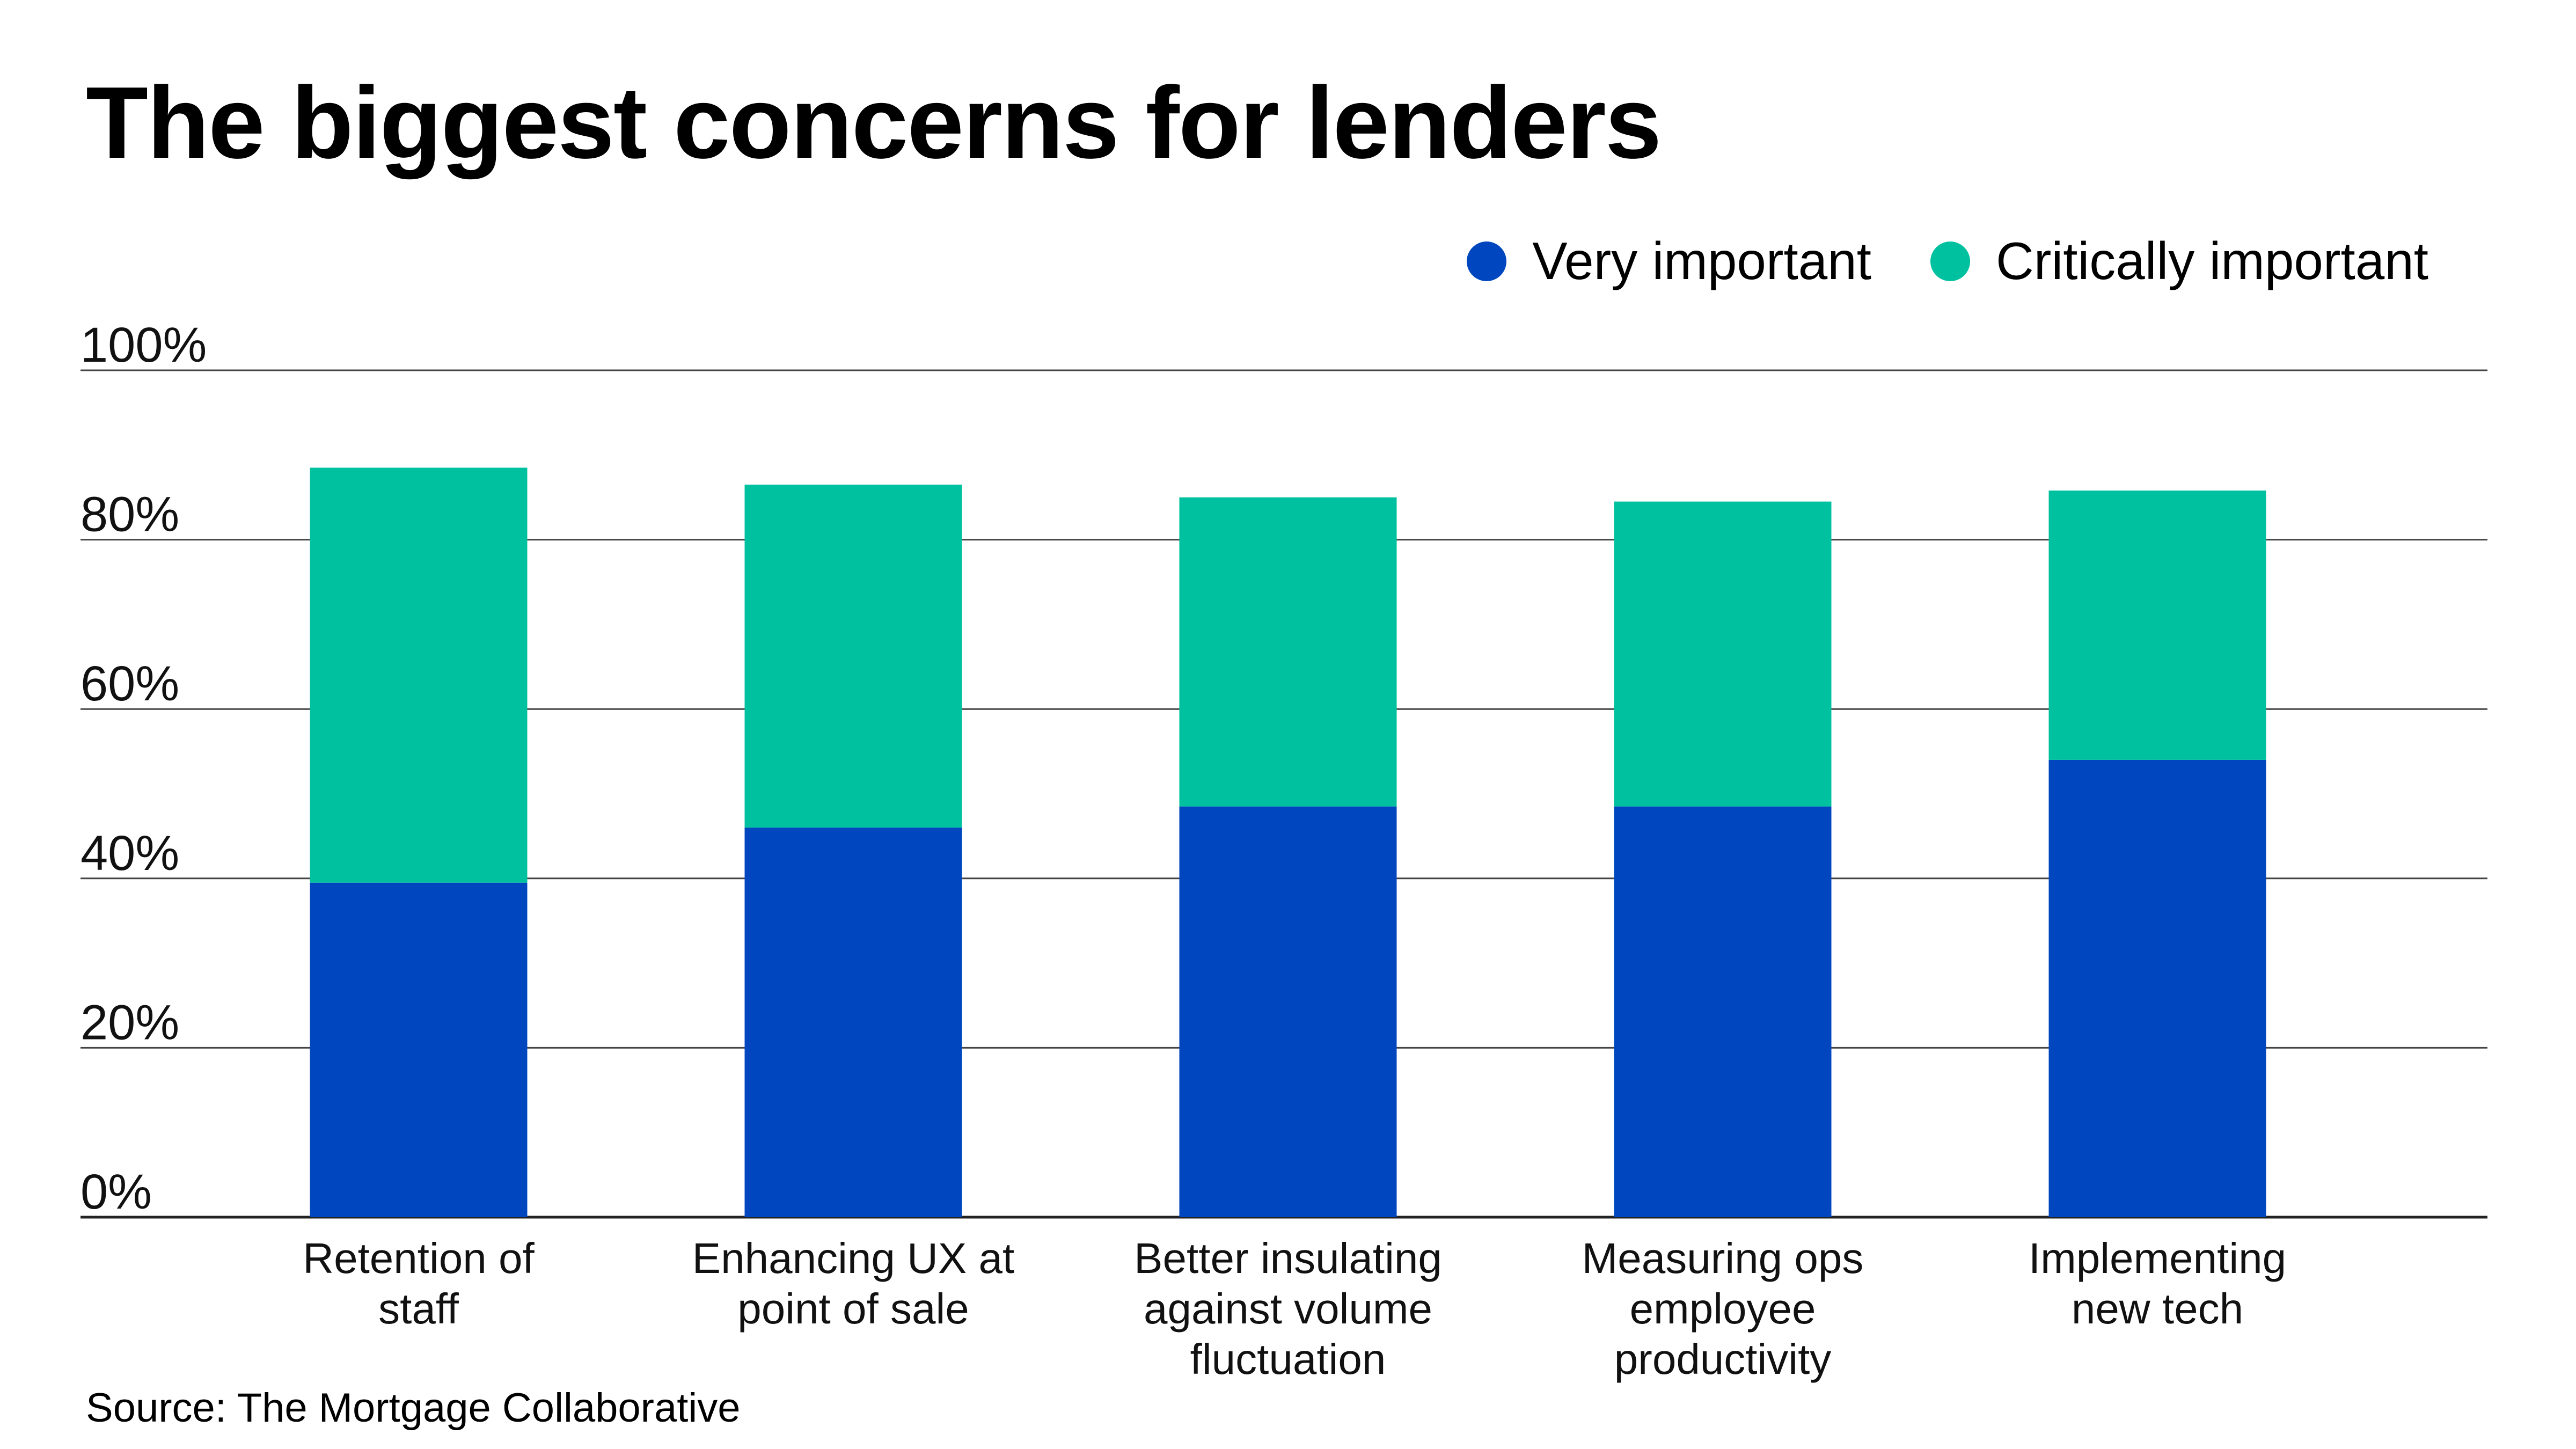  What do you see at coordinates (2212, 260) in the screenshot?
I see `legend-label-critically-important: Critically important` at bounding box center [2212, 260].